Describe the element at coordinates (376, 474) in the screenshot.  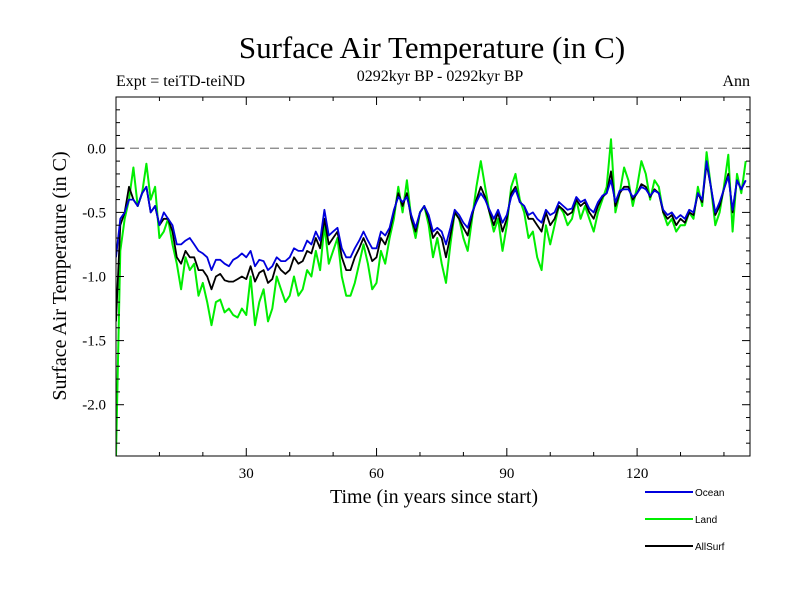
I see `x-tick-label: 60` at that location.